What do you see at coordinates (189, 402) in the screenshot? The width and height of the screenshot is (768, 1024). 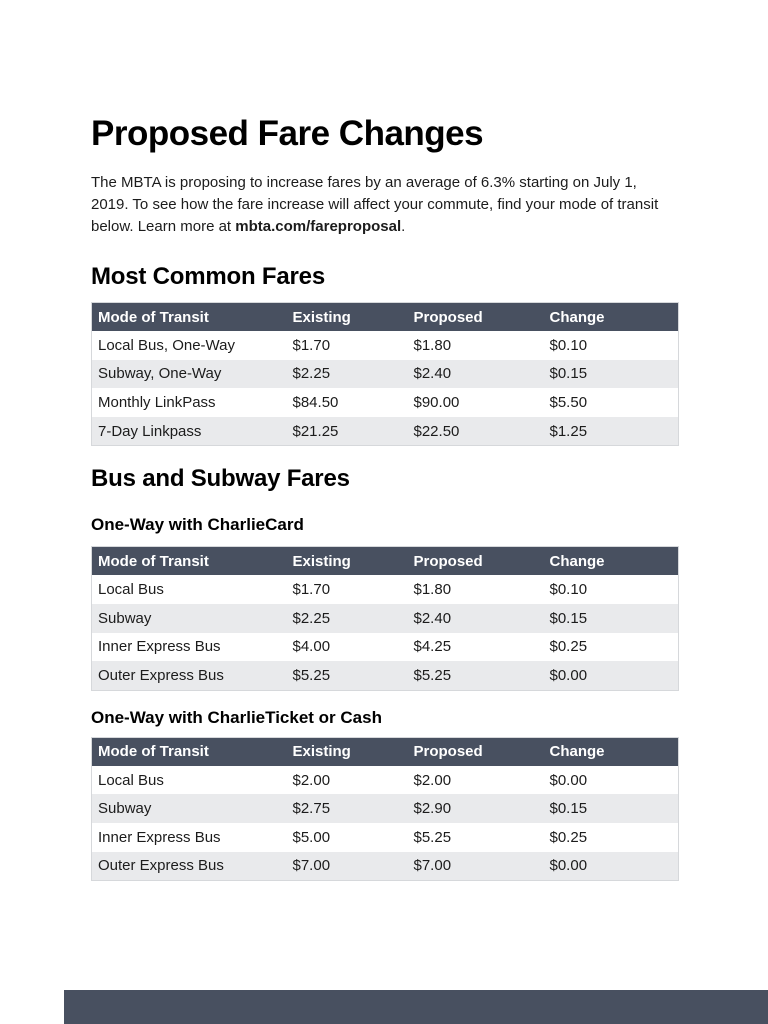 I see `table-cell: Monthly LinkPass` at bounding box center [189, 402].